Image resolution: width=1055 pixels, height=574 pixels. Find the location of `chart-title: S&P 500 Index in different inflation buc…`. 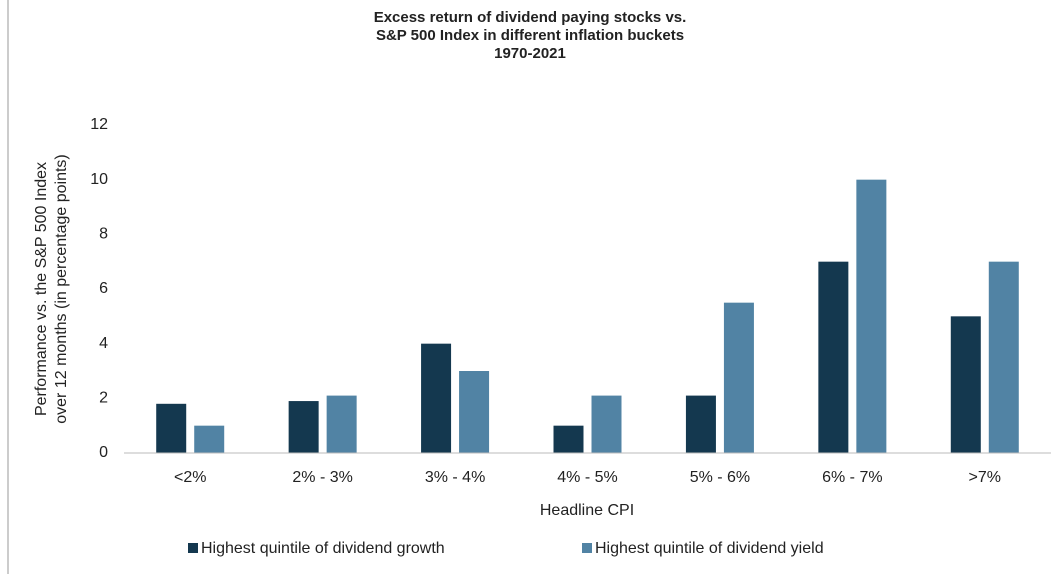

chart-title: S&P 500 Index in different inflation buc… is located at coordinates (530, 35).